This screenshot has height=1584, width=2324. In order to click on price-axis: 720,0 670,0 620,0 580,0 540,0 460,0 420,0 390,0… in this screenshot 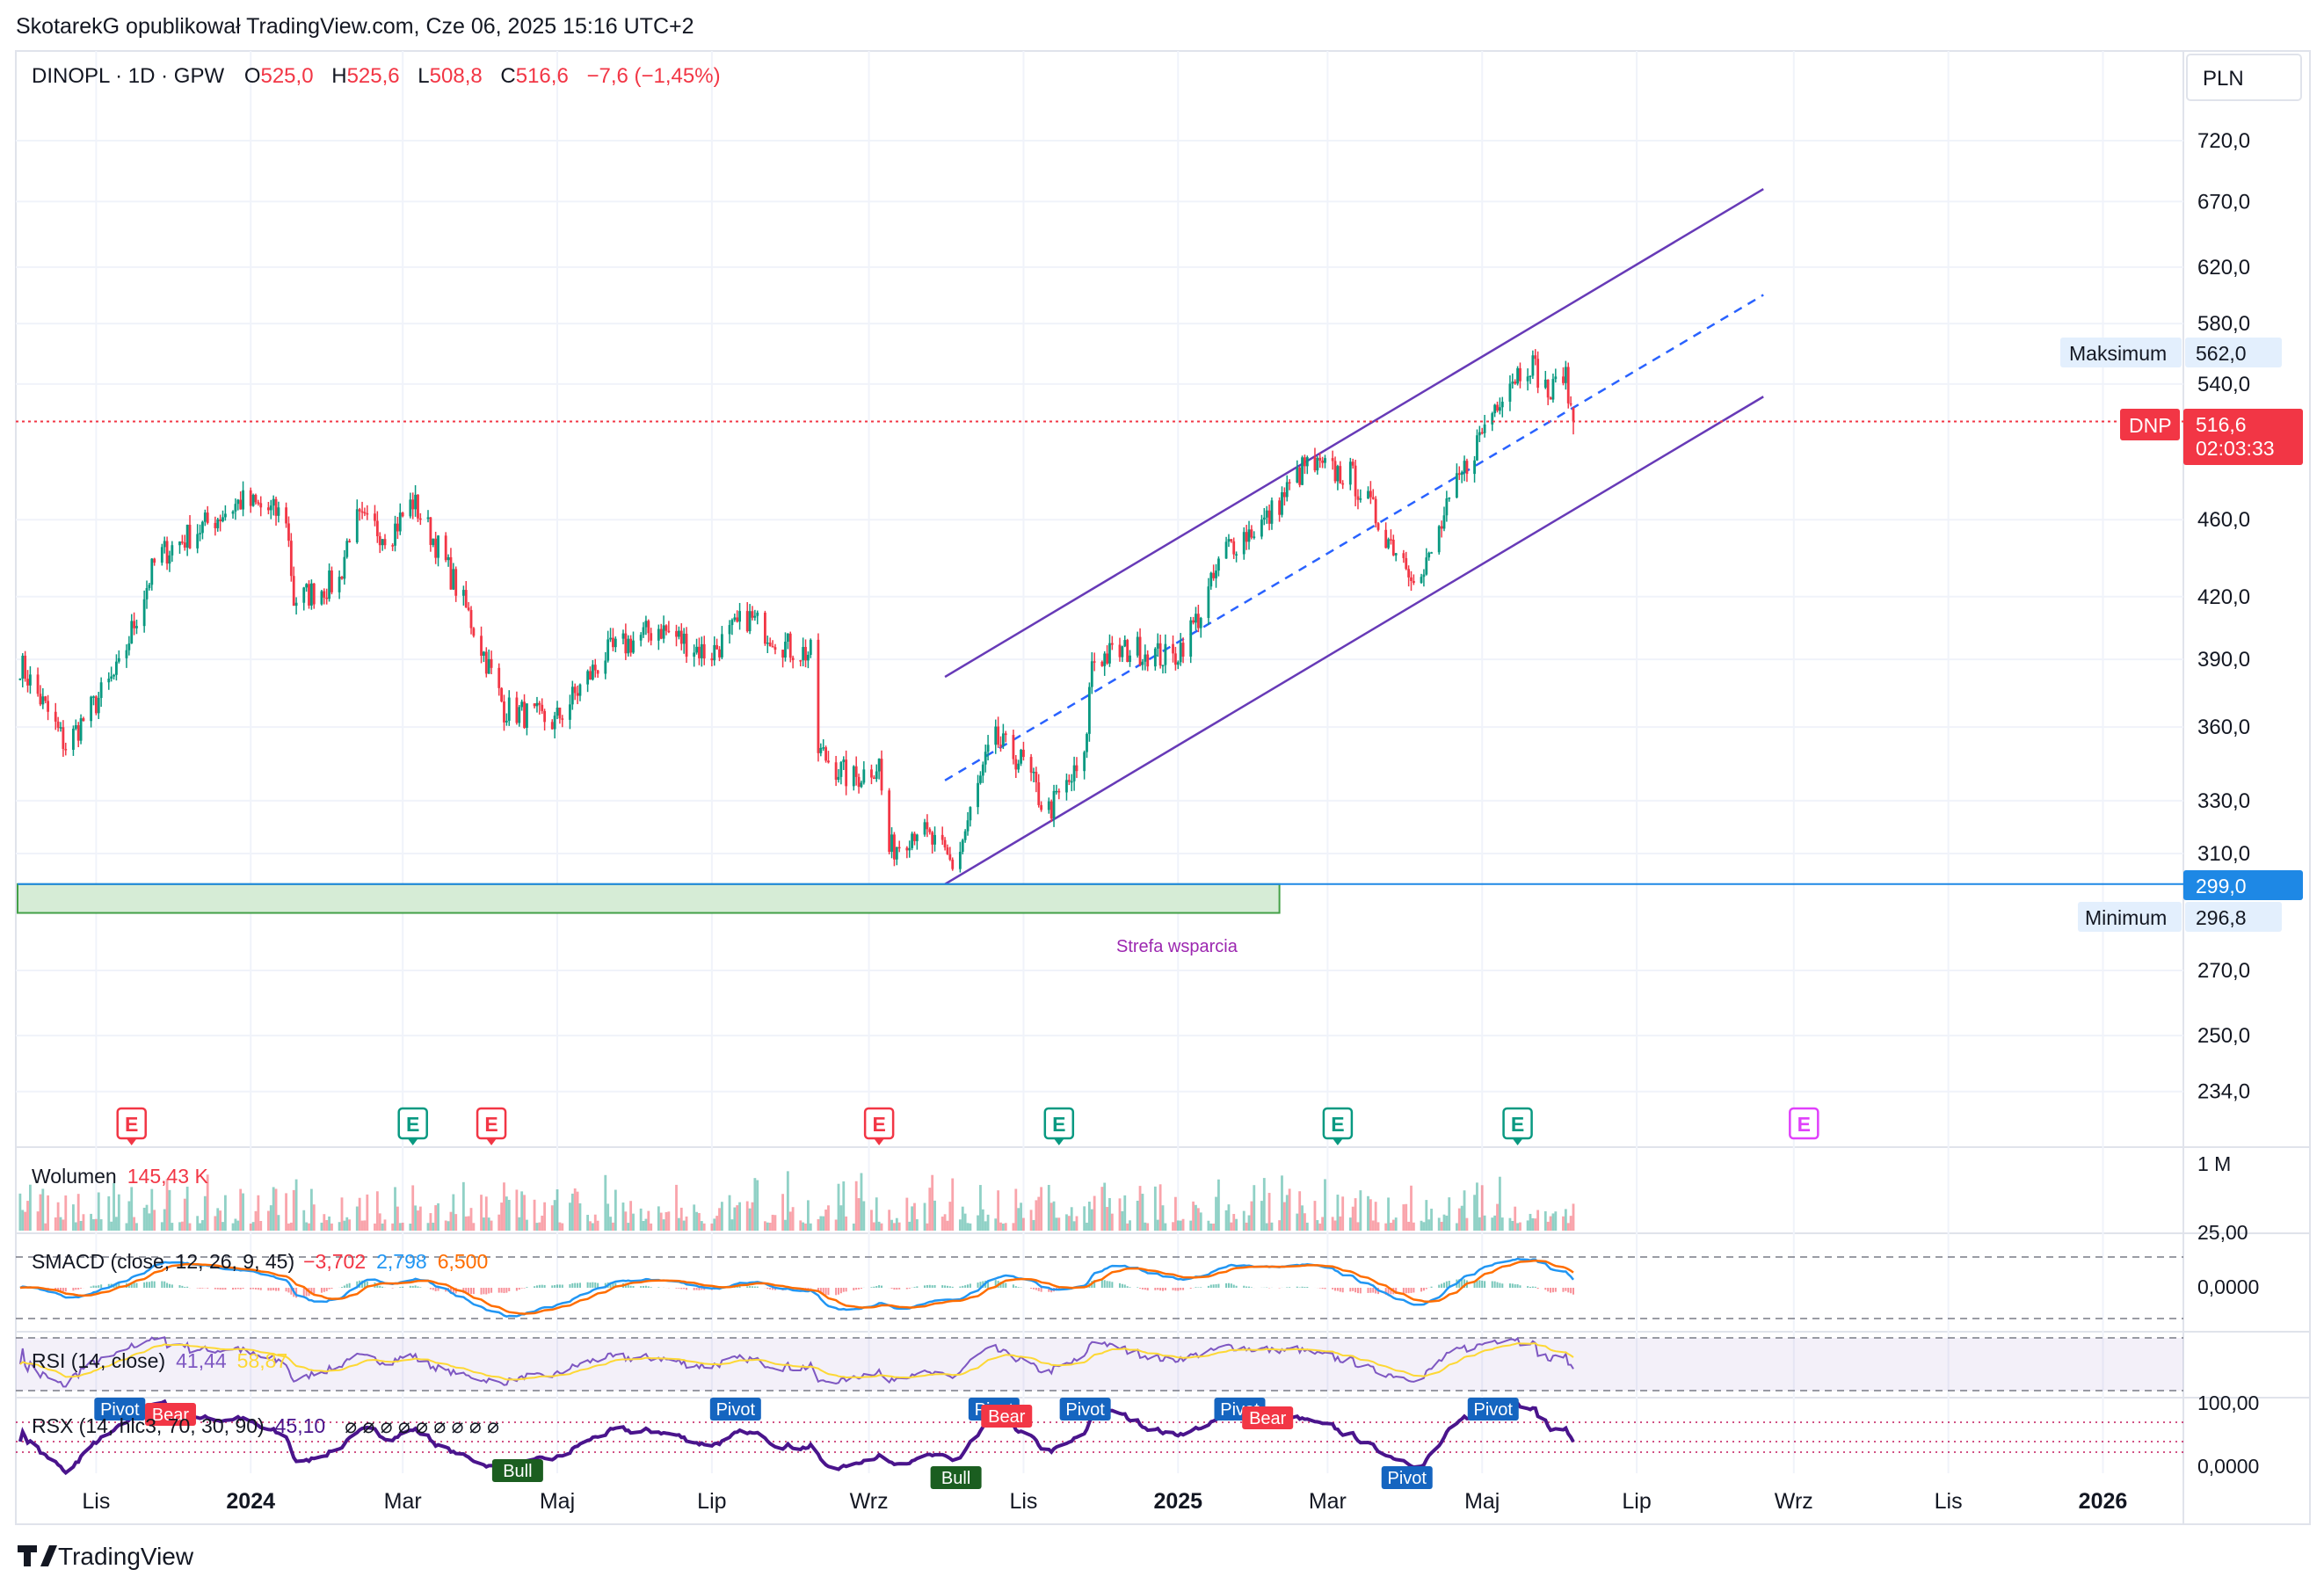, I will do `click(2223, 616)`.